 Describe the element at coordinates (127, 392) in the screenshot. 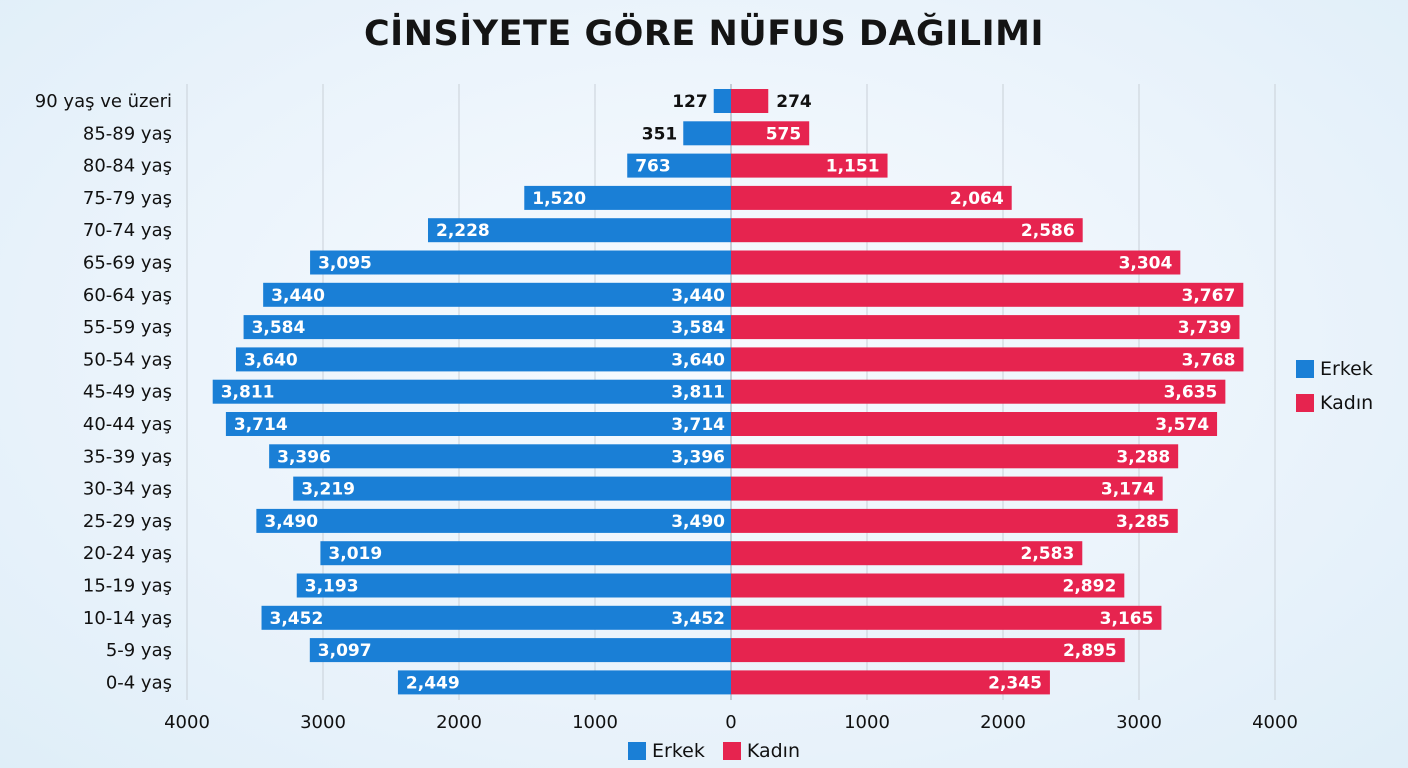

I see `category-label: 45-49 yaş` at that location.